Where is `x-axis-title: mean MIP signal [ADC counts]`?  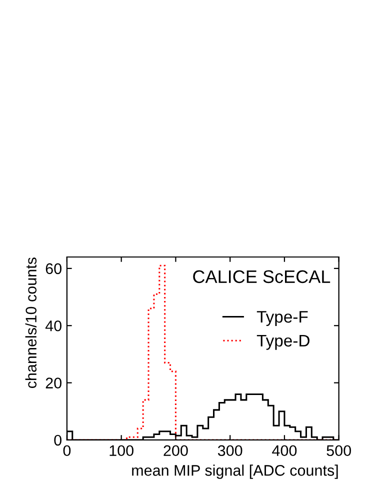
x-axis-title: mean MIP signal [ADC counts] is located at coordinates (235, 471).